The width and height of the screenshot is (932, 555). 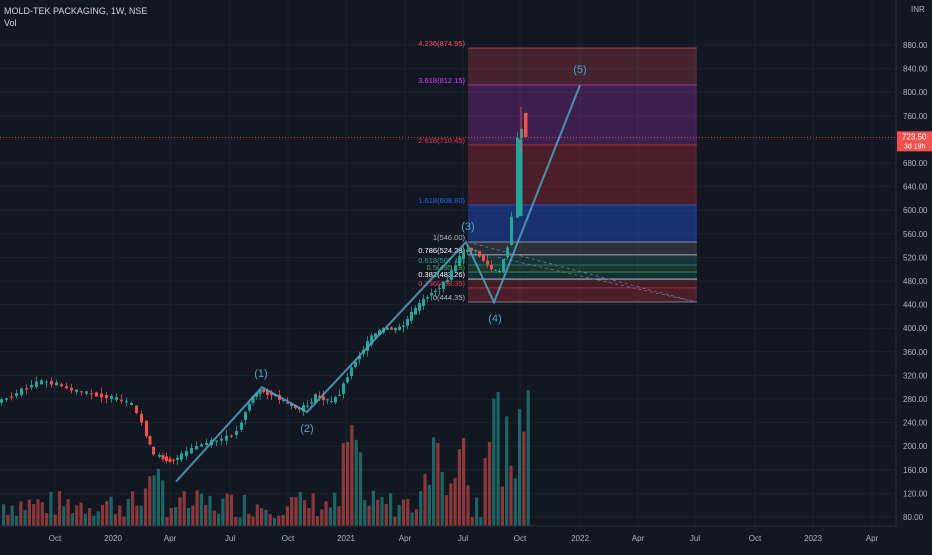 What do you see at coordinates (76, 11) in the screenshot?
I see `symbol-title: MOLD-TEK PACKAGING, 1W, NSE` at bounding box center [76, 11].